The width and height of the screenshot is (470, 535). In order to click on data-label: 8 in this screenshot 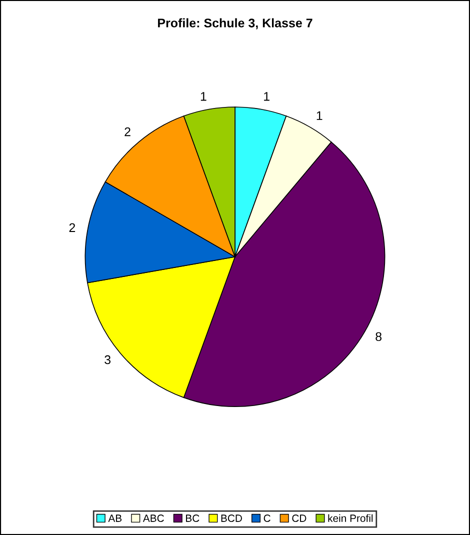, I will do `click(379, 337)`.